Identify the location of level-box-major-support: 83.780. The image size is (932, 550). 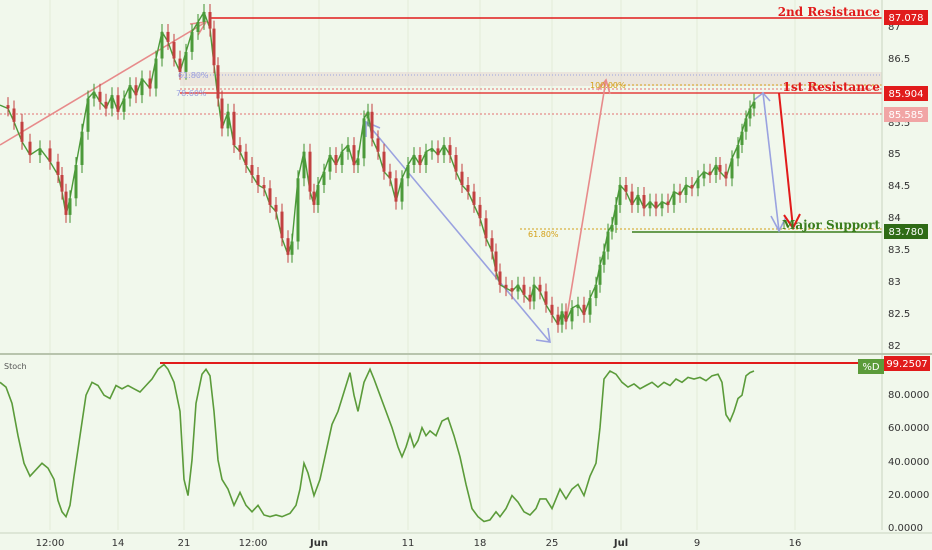
(906, 231).